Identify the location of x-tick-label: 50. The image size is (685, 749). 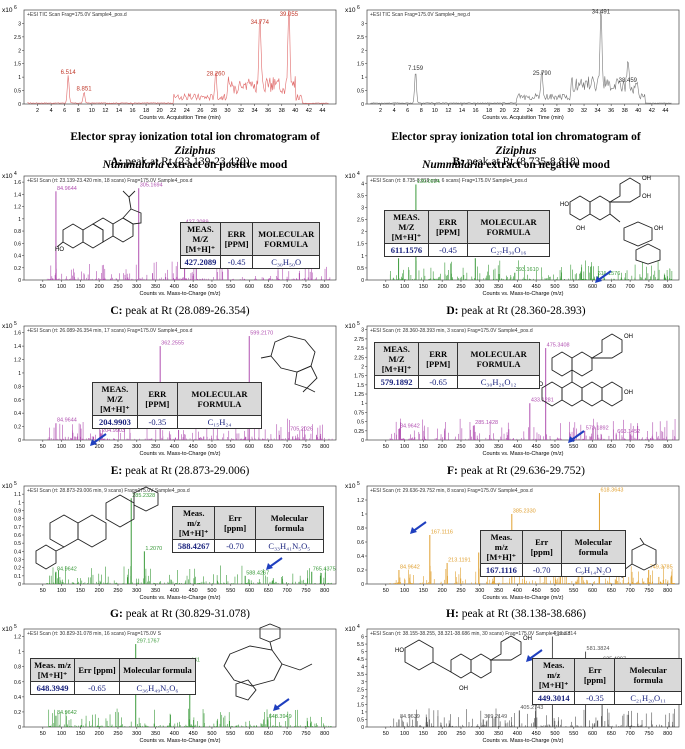
(43, 591).